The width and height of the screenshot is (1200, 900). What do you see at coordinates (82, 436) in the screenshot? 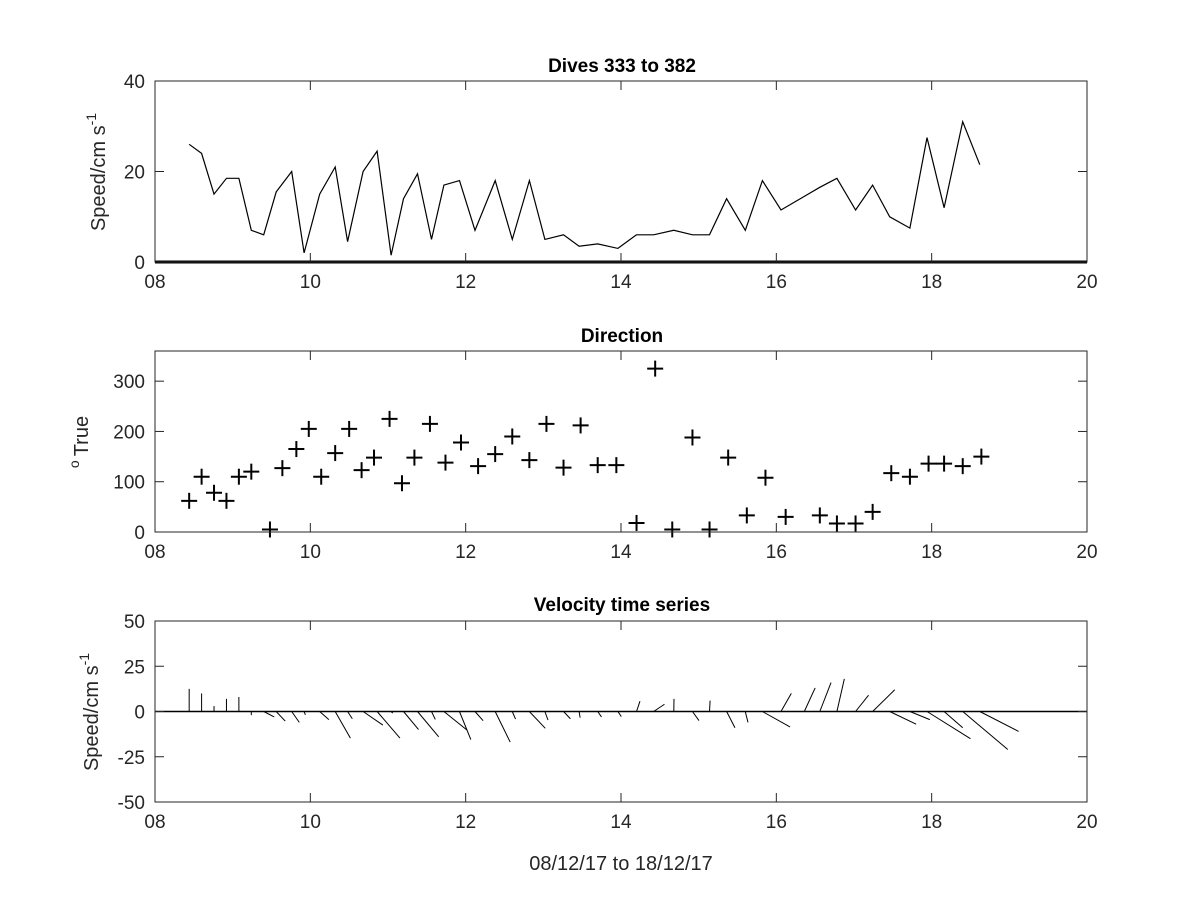
I see `direction-ylabel-text: True` at bounding box center [82, 436].